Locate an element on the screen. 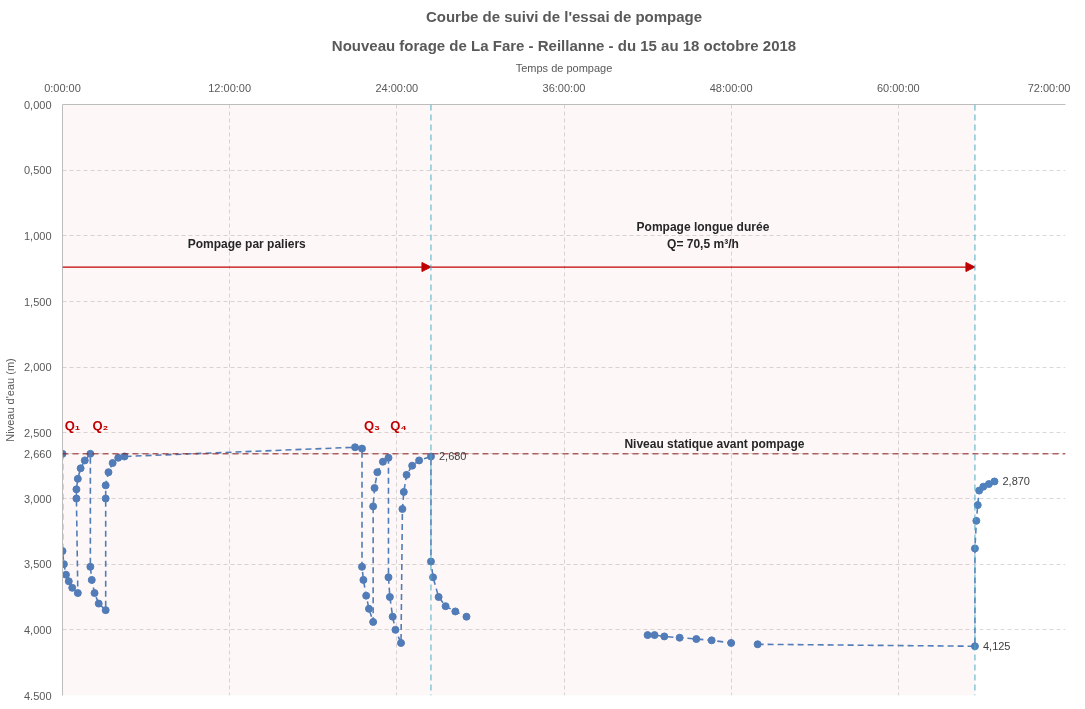 This screenshot has height=709, width=1085. band-label: Pompage par paliers is located at coordinates (247, 244).